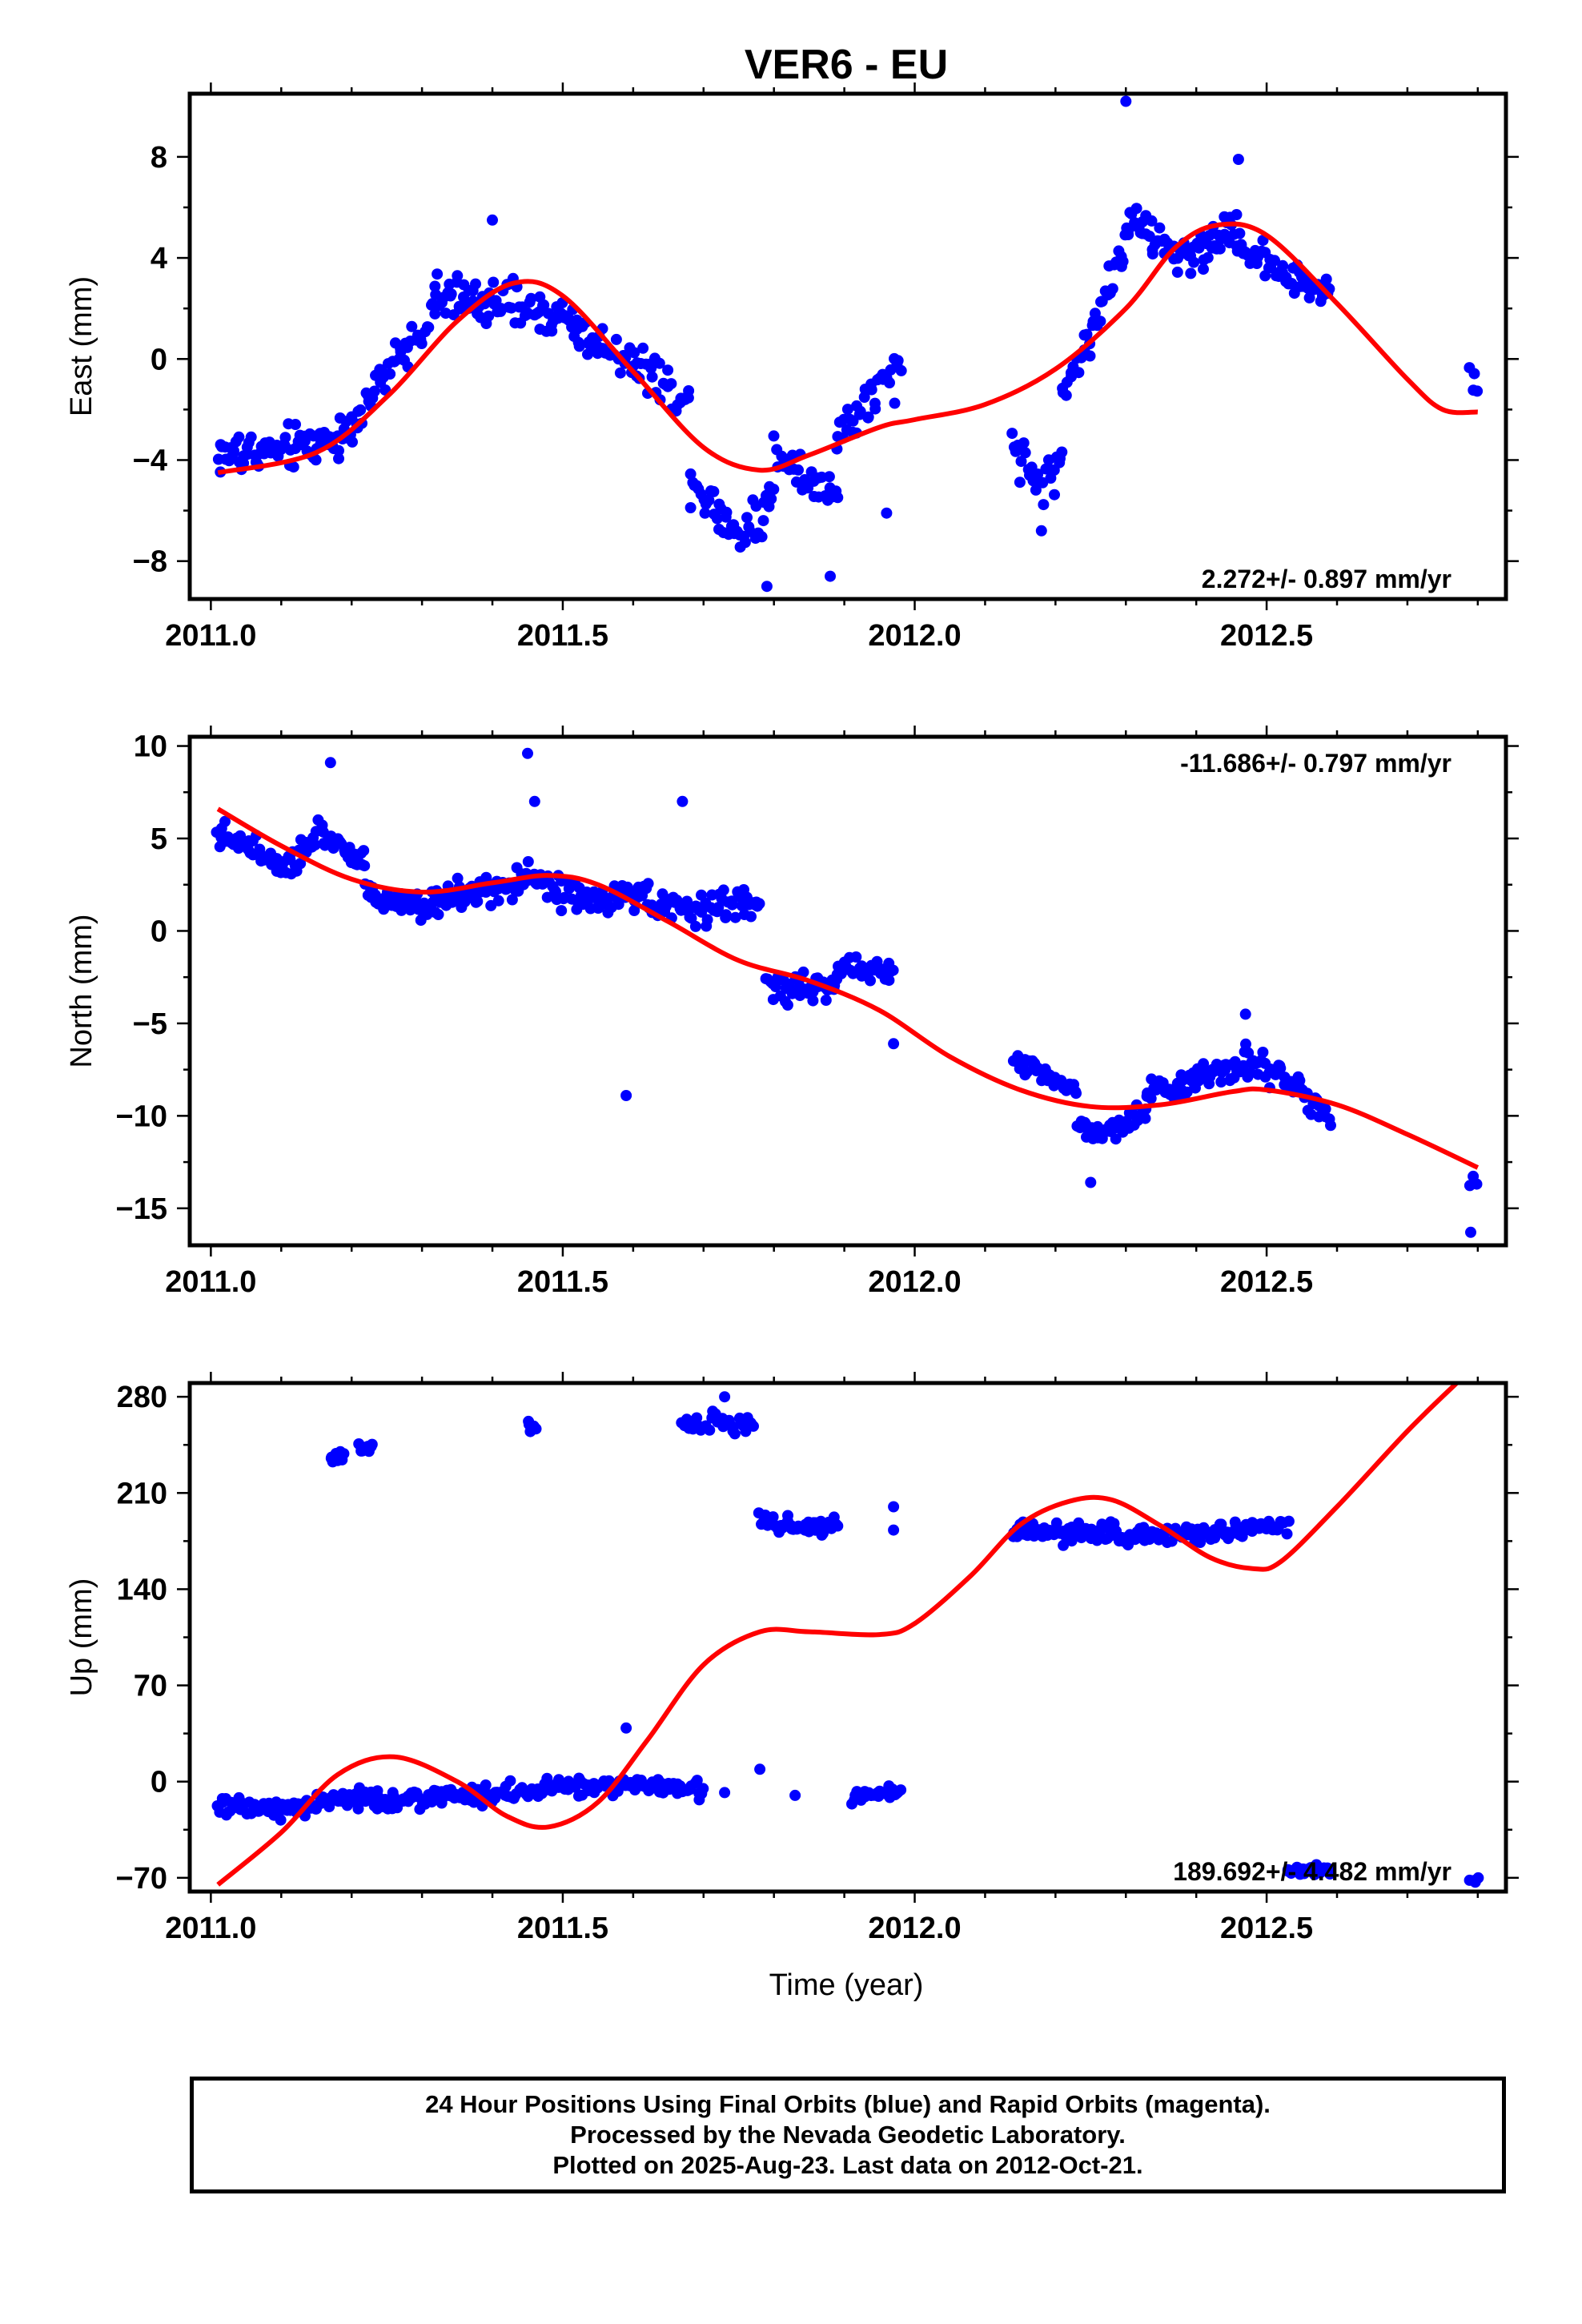 Image resolution: width=1582 pixels, height=2324 pixels. What do you see at coordinates (141, 1209) in the screenshot?
I see `y-tick-label: −15` at bounding box center [141, 1209].